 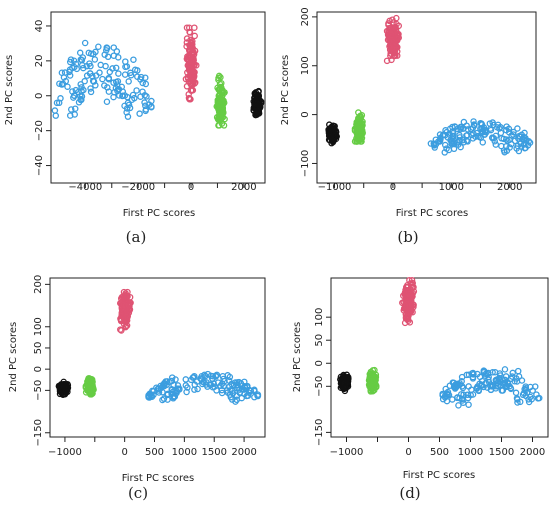 What do you see at coordinates (451, 187) in the screenshot?
I see `x-tick-label: 1000` at bounding box center [451, 187].